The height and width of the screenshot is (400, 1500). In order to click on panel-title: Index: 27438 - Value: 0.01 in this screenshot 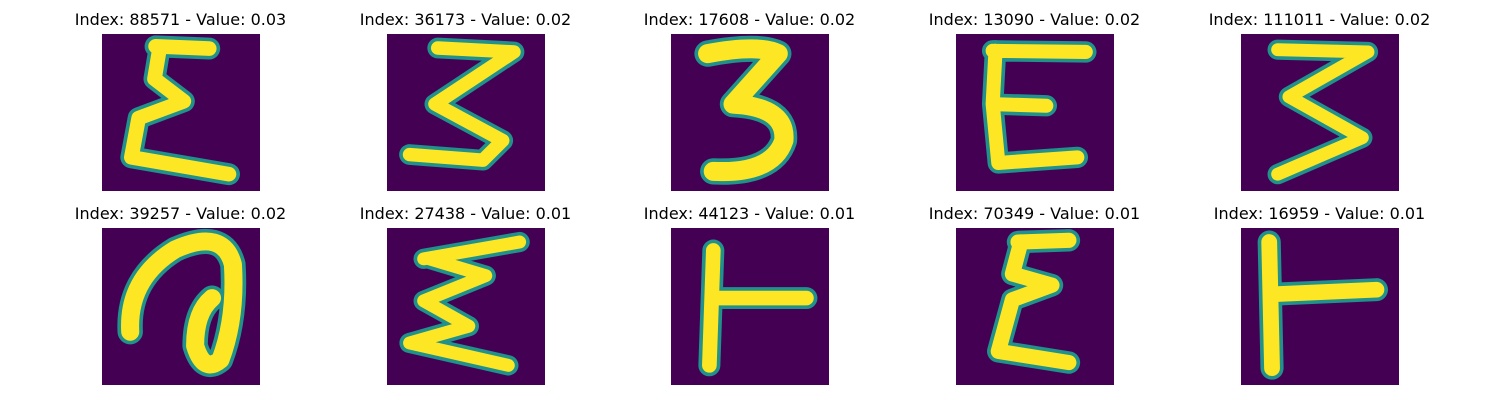, I will do `click(465, 213)`.